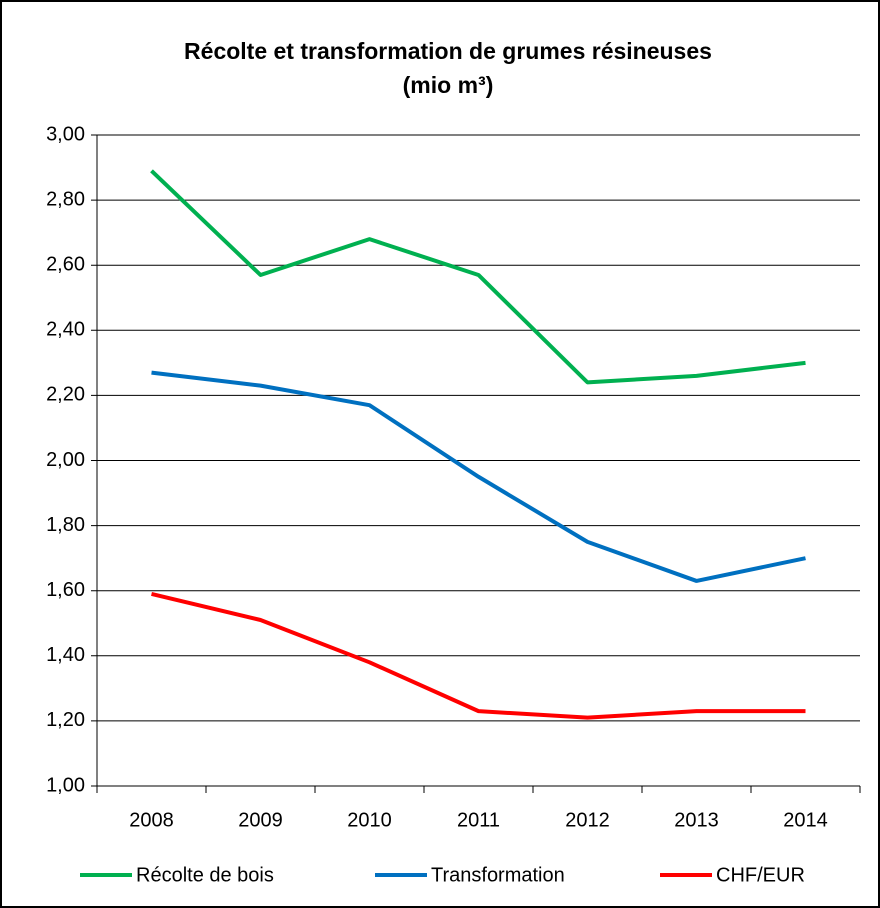 This screenshot has height=908, width=880. Describe the element at coordinates (478, 656) in the screenshot. I see `series-line` at that location.